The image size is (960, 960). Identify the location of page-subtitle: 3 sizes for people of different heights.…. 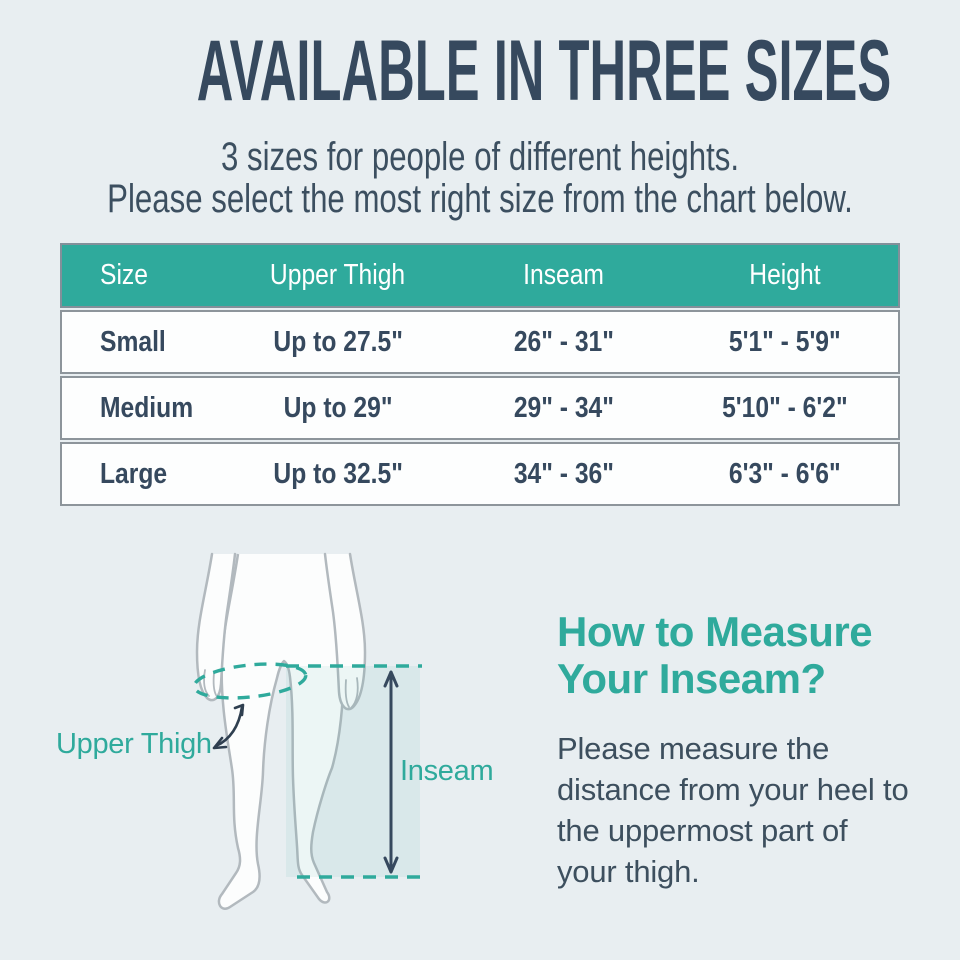
(480, 178).